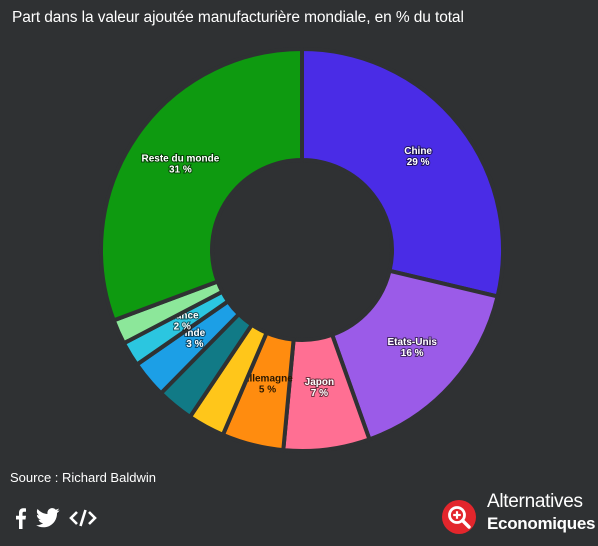  Describe the element at coordinates (182, 326) in the screenshot. I see `slice-label-value-france: 2 %` at that location.